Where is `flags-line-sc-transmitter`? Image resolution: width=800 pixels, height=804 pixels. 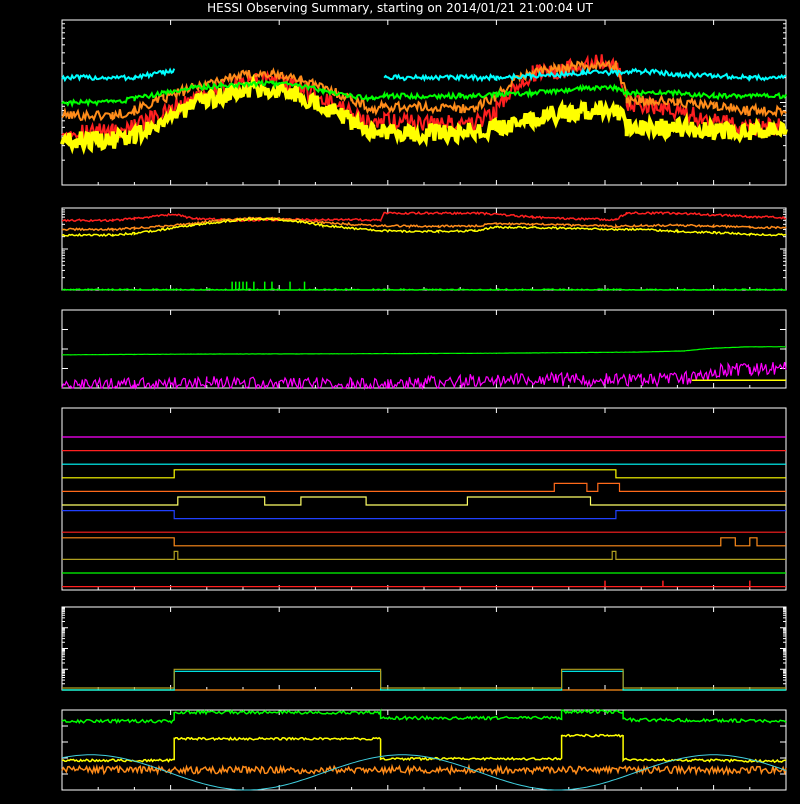 flags-line-sc-transmitter is located at coordinates (424, 487).